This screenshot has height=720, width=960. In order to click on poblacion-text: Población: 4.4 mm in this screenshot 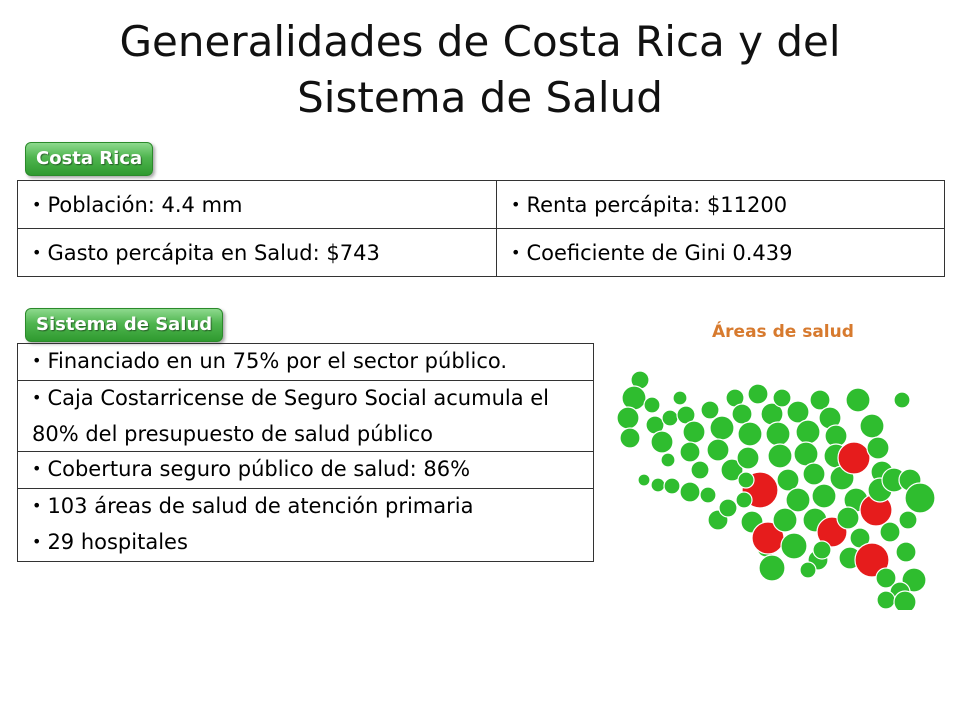, I will do `click(137, 205)`.